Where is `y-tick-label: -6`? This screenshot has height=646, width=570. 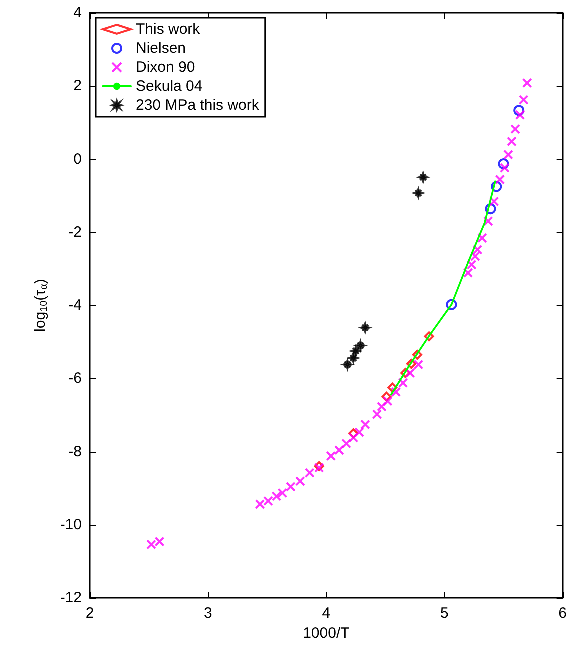 y-tick-label: -6 is located at coordinates (75, 379).